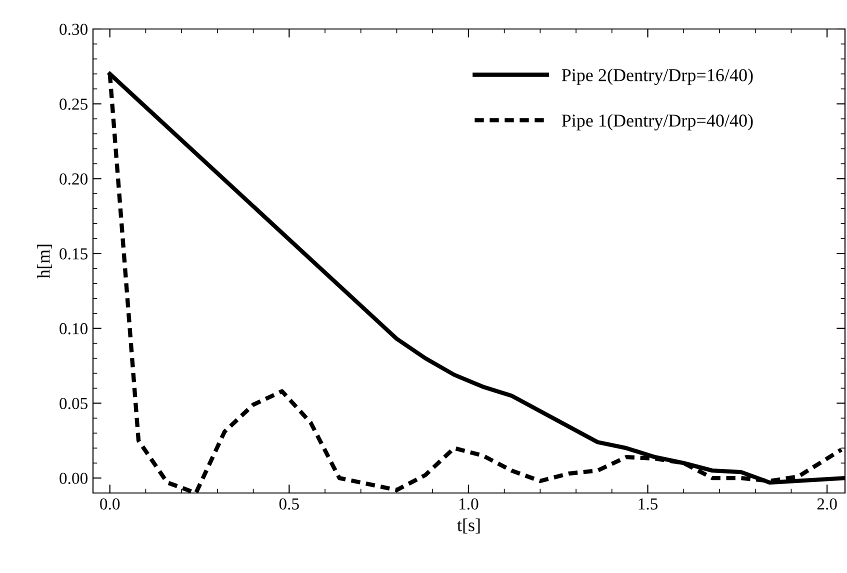  Describe the element at coordinates (74, 254) in the screenshot. I see `y-tick-label: 0.15` at that location.